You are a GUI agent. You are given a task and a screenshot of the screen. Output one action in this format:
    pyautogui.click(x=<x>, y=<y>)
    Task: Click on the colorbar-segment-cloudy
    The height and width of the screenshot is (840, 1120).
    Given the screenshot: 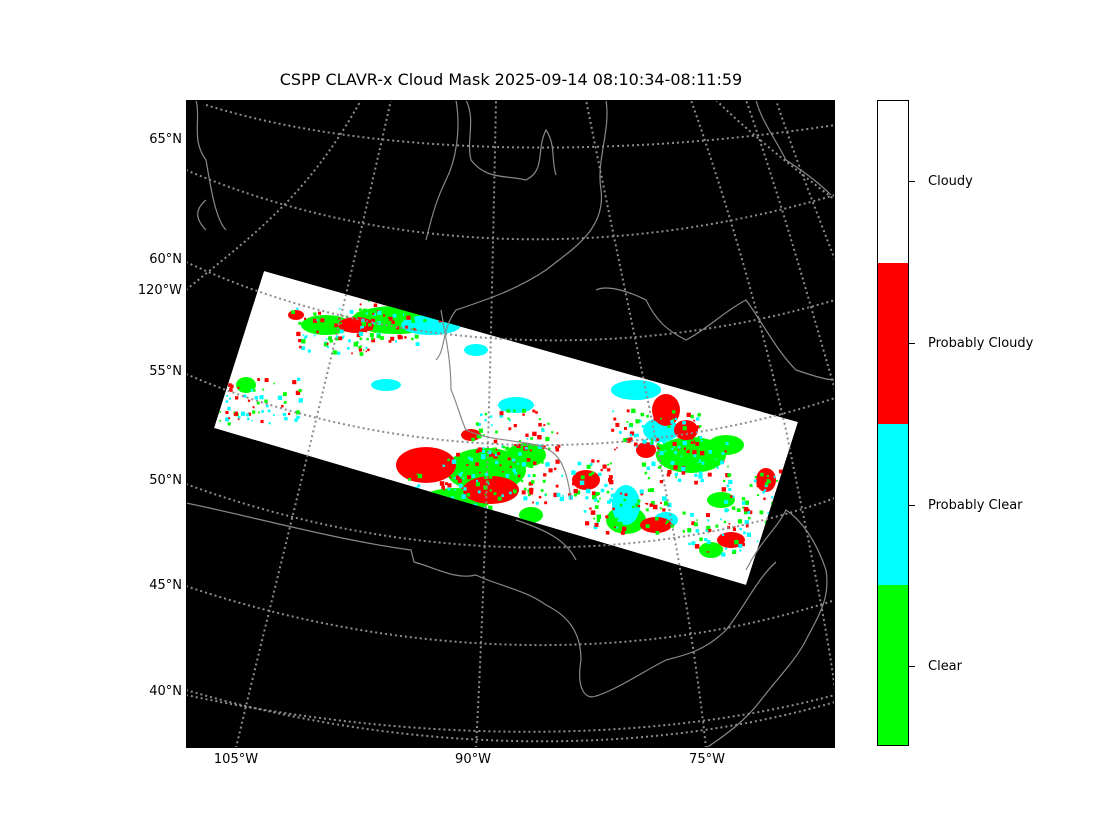 What is the action you would take?
    pyautogui.click(x=893, y=182)
    